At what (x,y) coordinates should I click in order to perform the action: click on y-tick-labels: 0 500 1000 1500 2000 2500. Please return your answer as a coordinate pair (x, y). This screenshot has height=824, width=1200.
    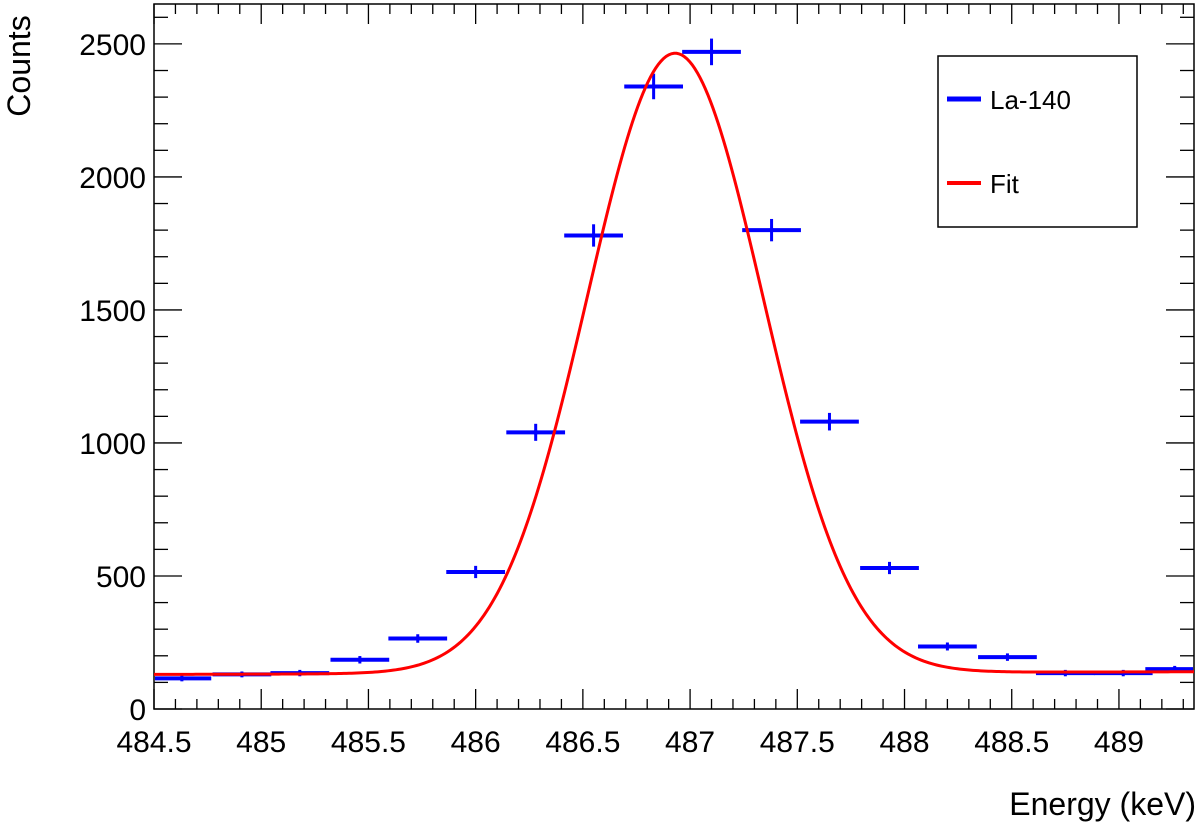
    Looking at the image, I should click on (112, 378).